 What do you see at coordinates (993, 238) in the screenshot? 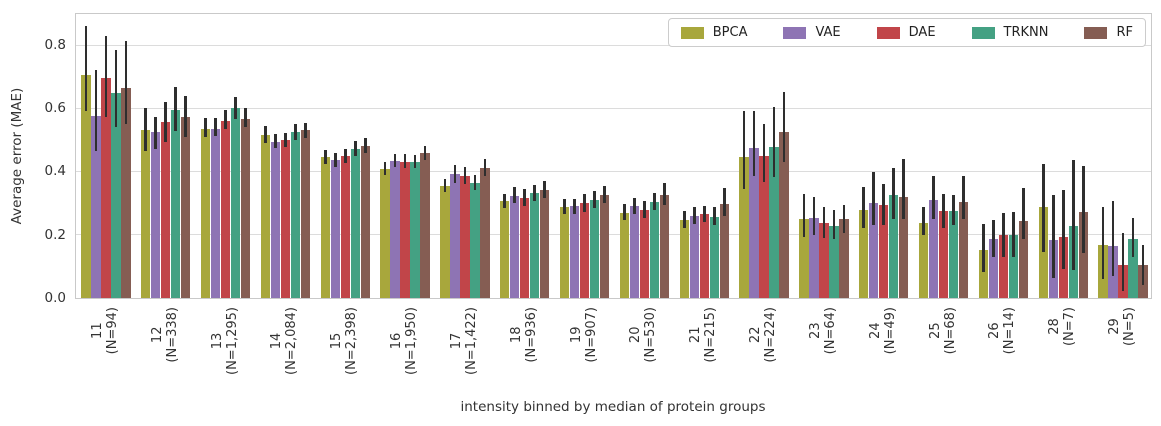
I see `error-bar-vae-bin26` at bounding box center [993, 238].